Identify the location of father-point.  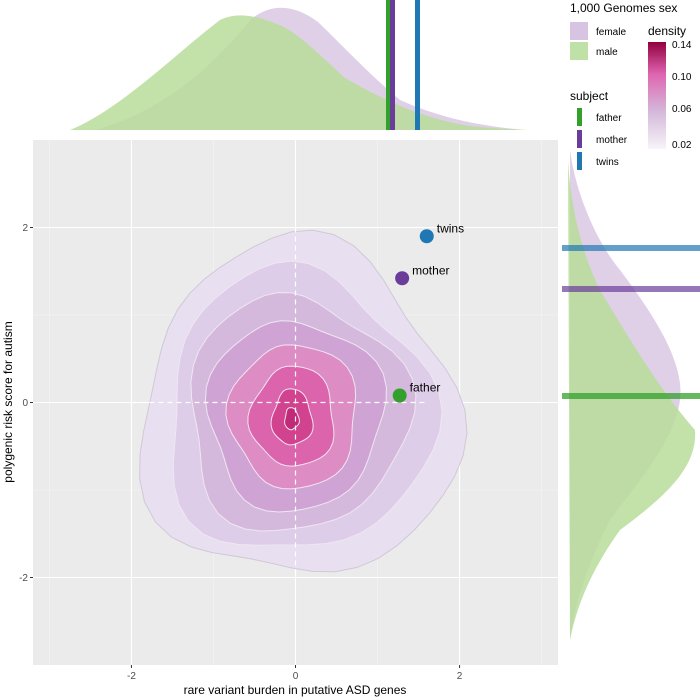
(399, 395).